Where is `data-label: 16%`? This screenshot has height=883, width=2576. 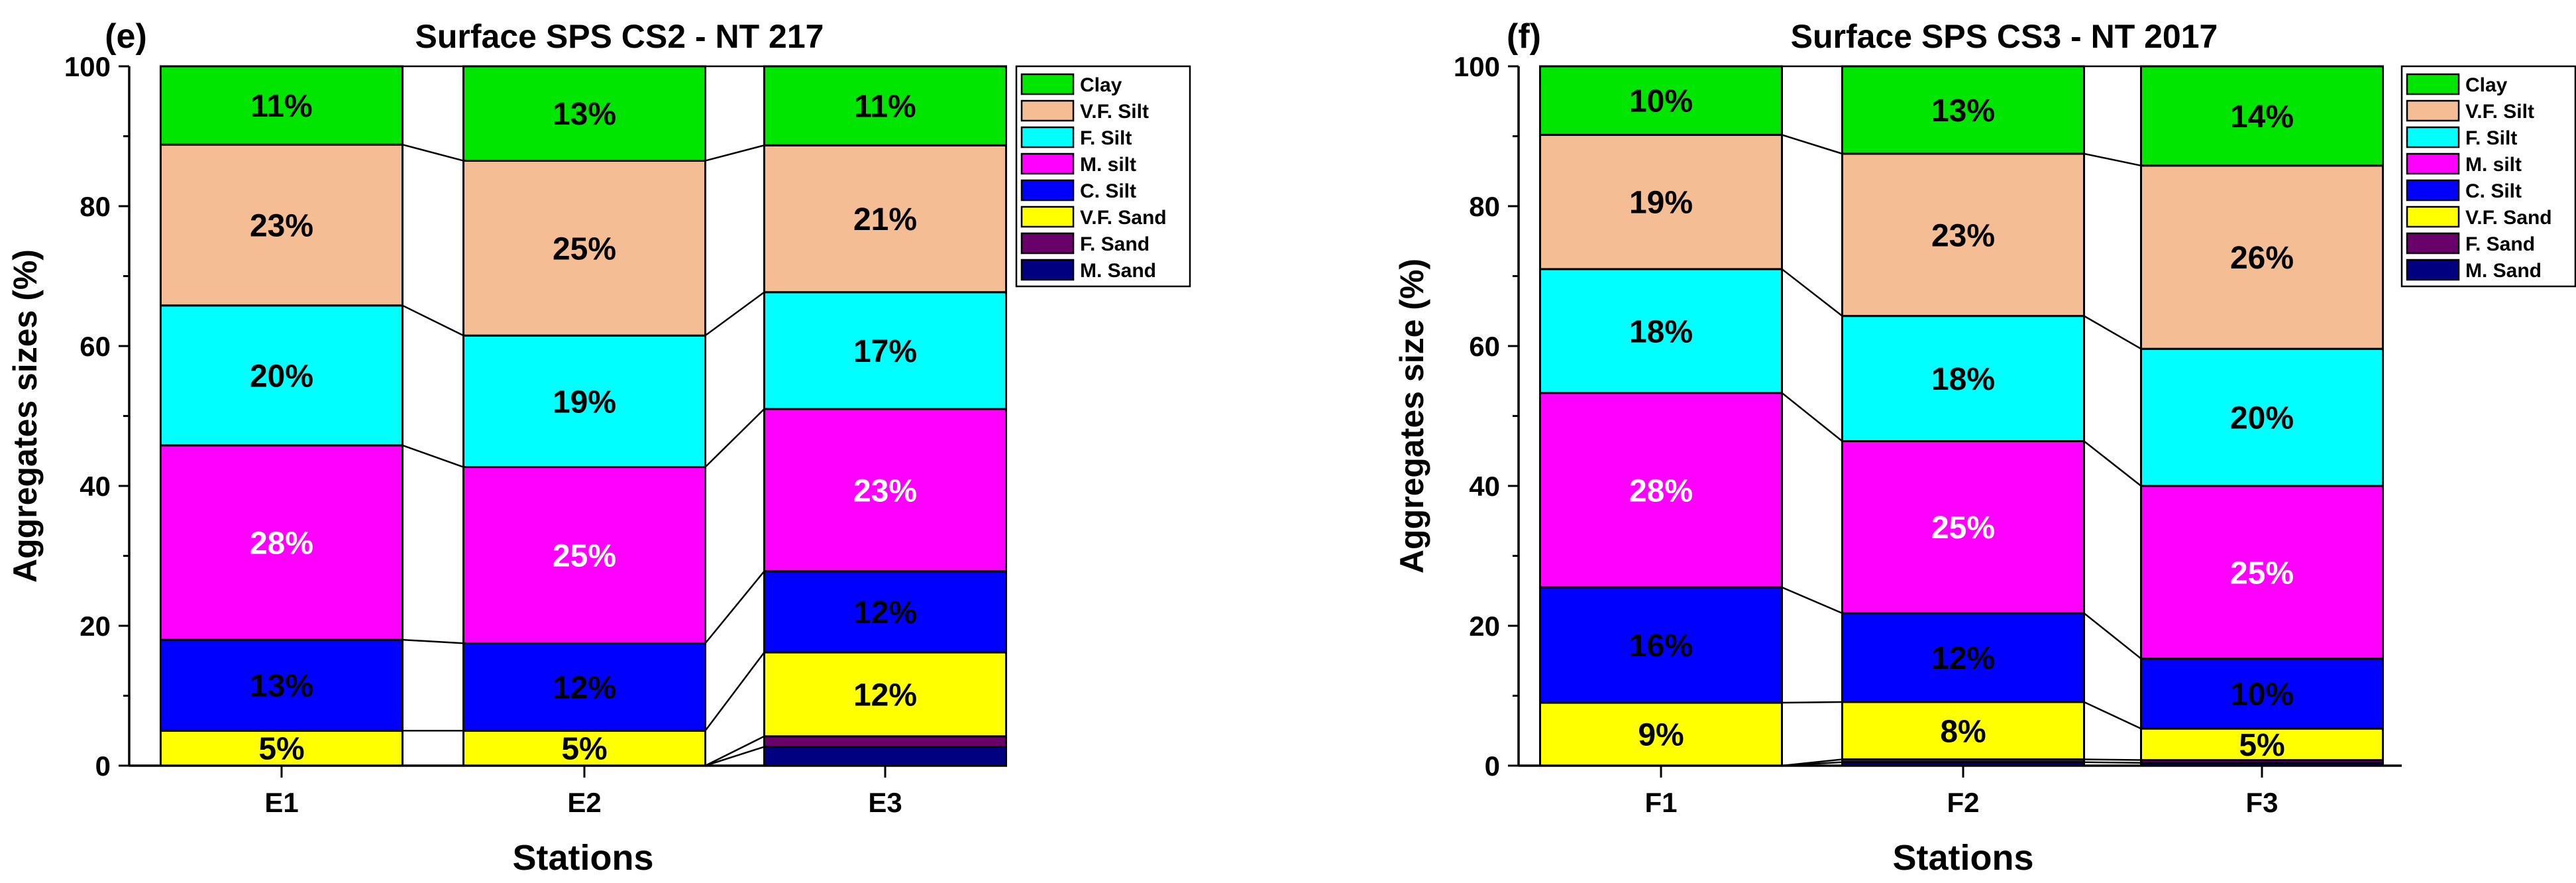 data-label: 16% is located at coordinates (1661, 646).